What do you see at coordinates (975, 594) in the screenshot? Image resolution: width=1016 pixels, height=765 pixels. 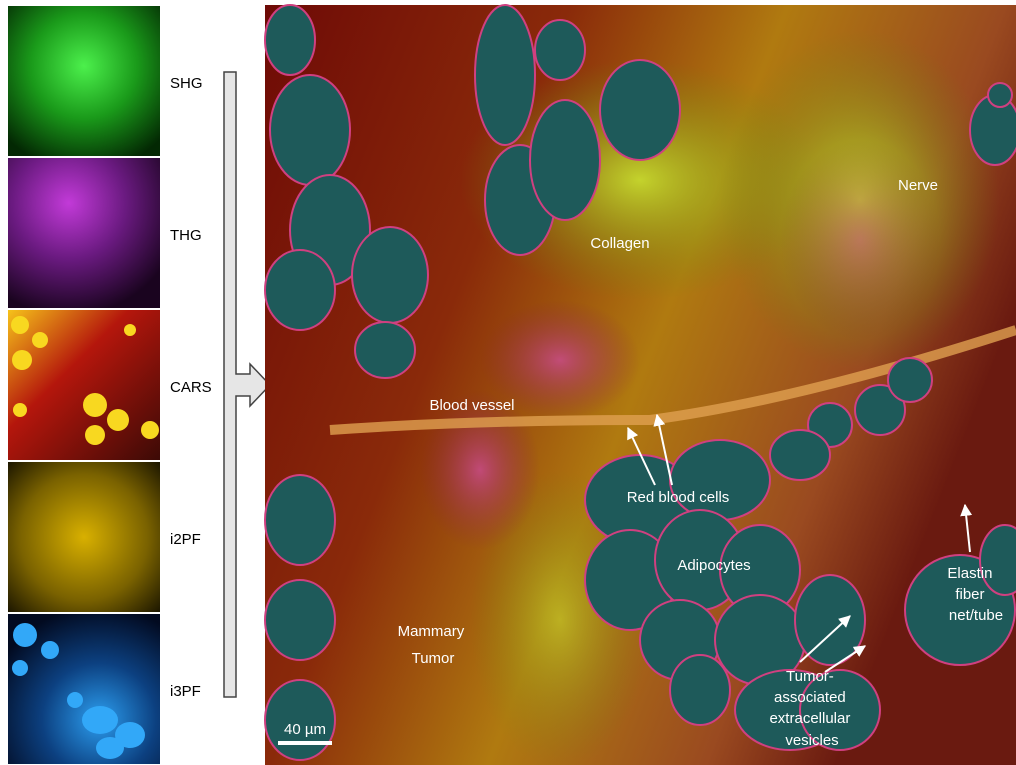 I see `annotation: Elastin fiber net/tube` at bounding box center [975, 594].